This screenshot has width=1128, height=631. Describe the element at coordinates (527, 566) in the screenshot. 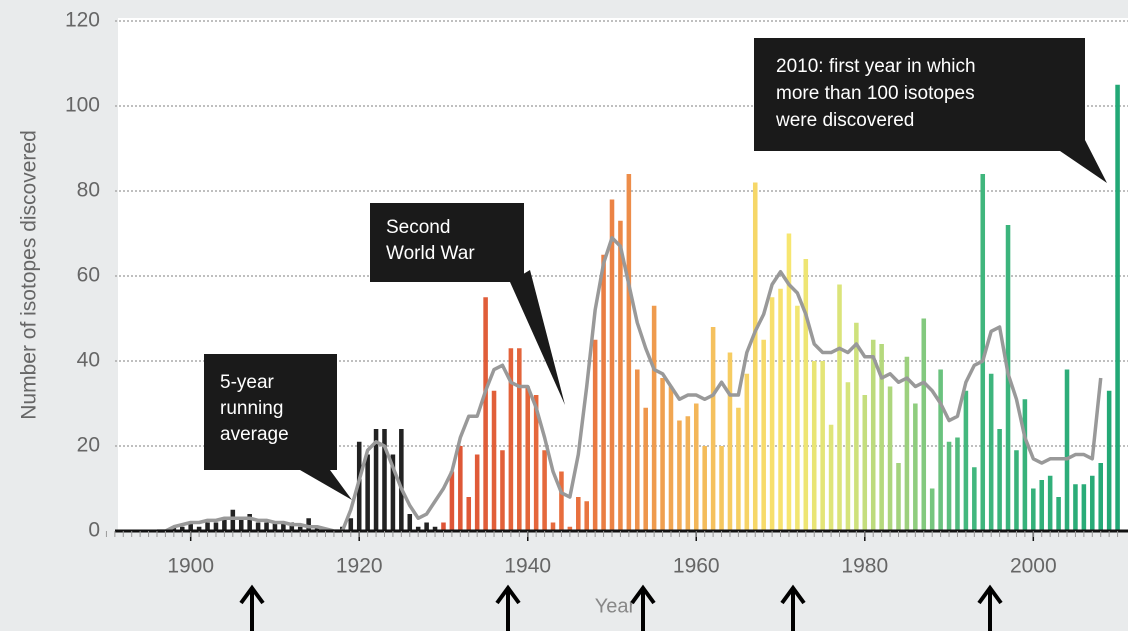

I see `x-tick-label: 1940` at that location.